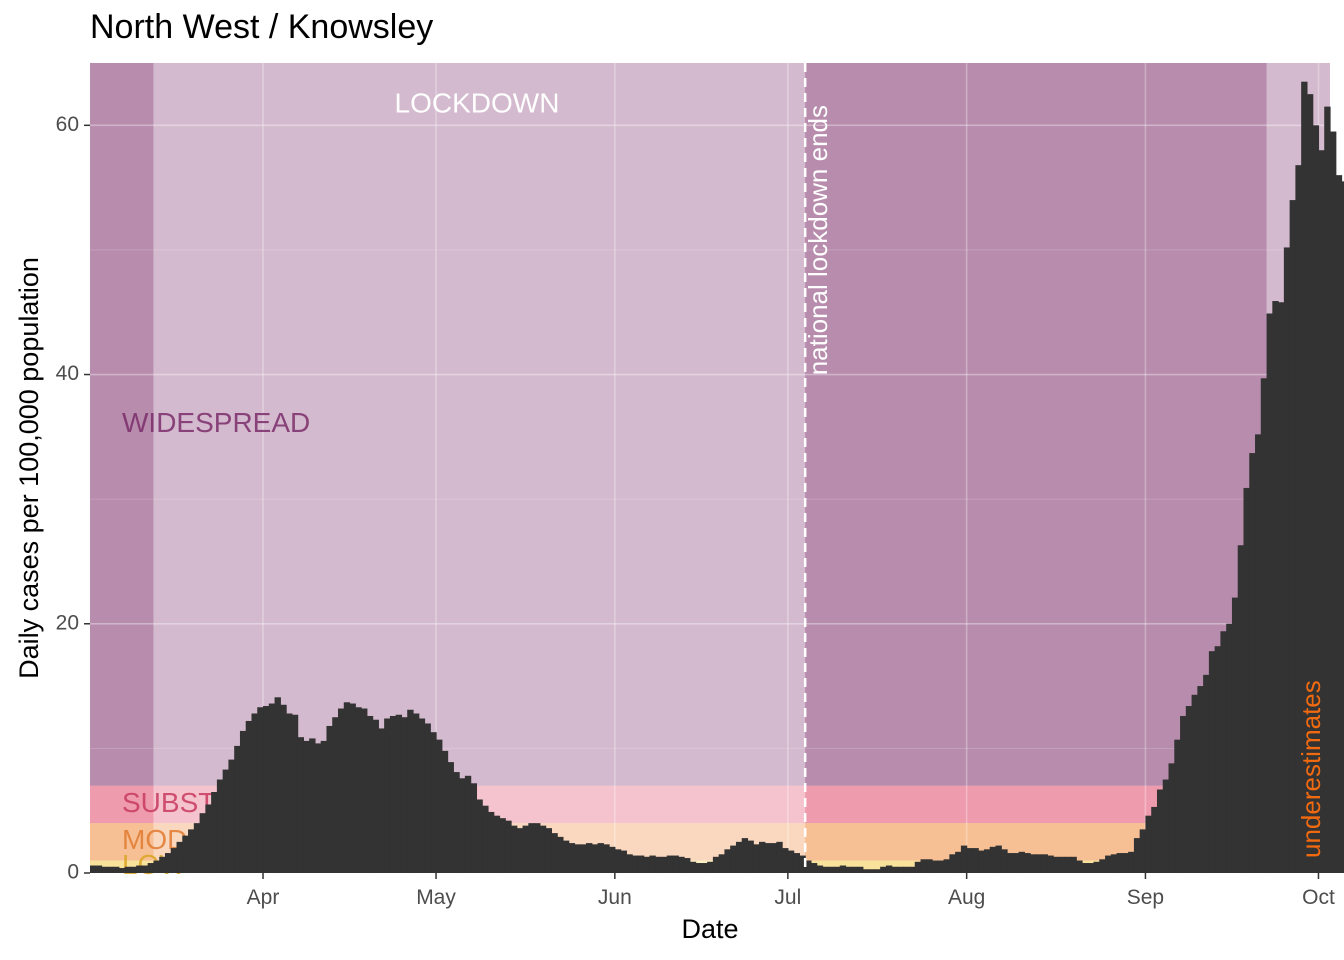 The width and height of the screenshot is (1344, 960). What do you see at coordinates (262, 27) in the screenshot?
I see `chart-title: North West / Knowsley` at bounding box center [262, 27].